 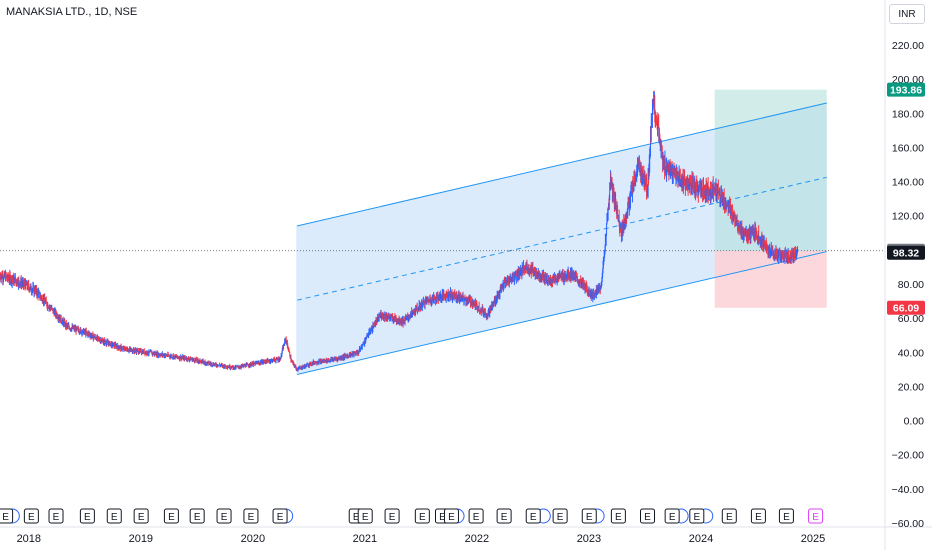 I want to click on y-tick-label: 180.00, so click(x=908, y=114).